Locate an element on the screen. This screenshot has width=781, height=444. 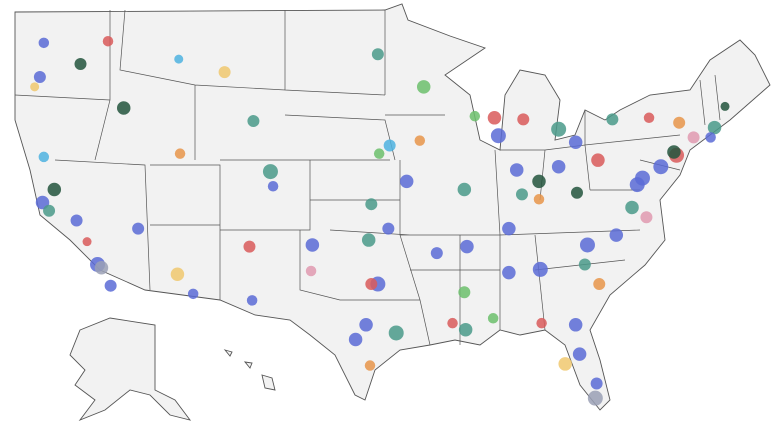
alaska is located at coordinates (130, 369).